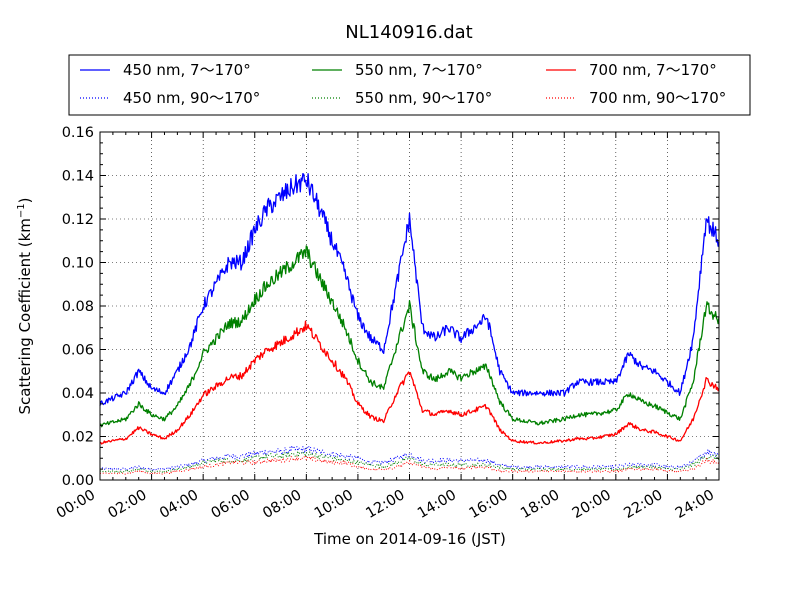 This screenshot has height=600, width=800. Describe the element at coordinates (179, 504) in the screenshot. I see `x-tick-label: 04:00` at that location.